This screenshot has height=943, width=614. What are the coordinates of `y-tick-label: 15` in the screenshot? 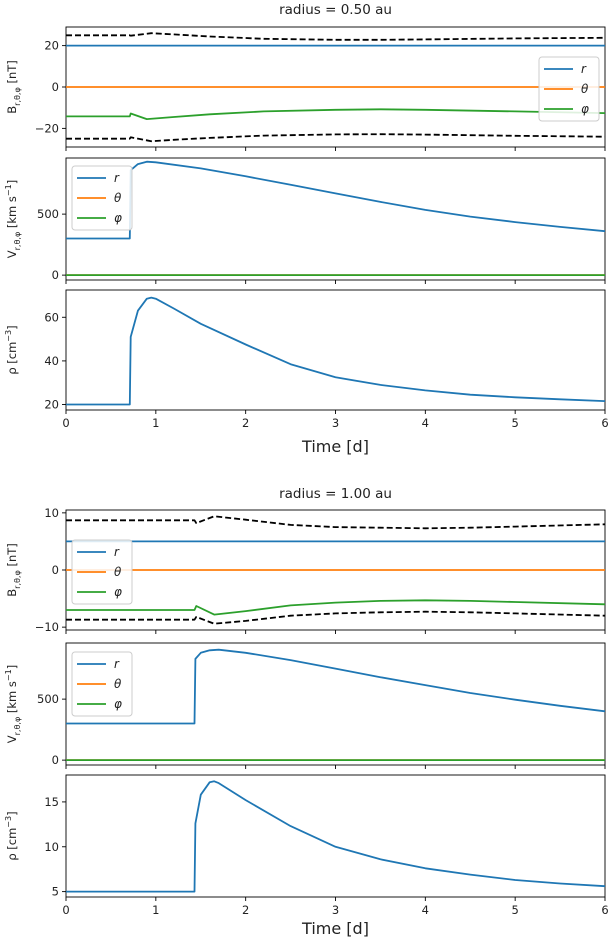 It's located at (51, 802).